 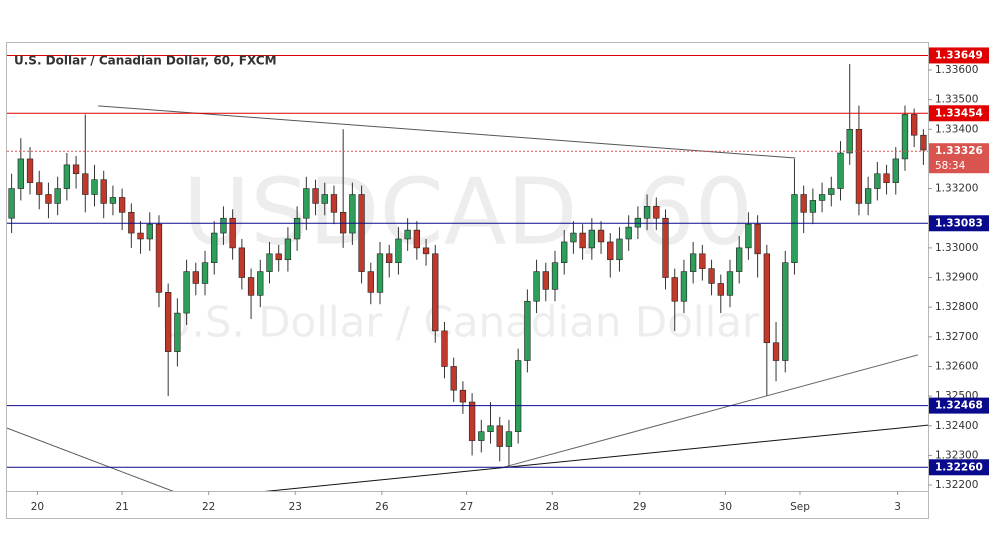 I want to click on level-label: 1.33454, so click(x=959, y=113).